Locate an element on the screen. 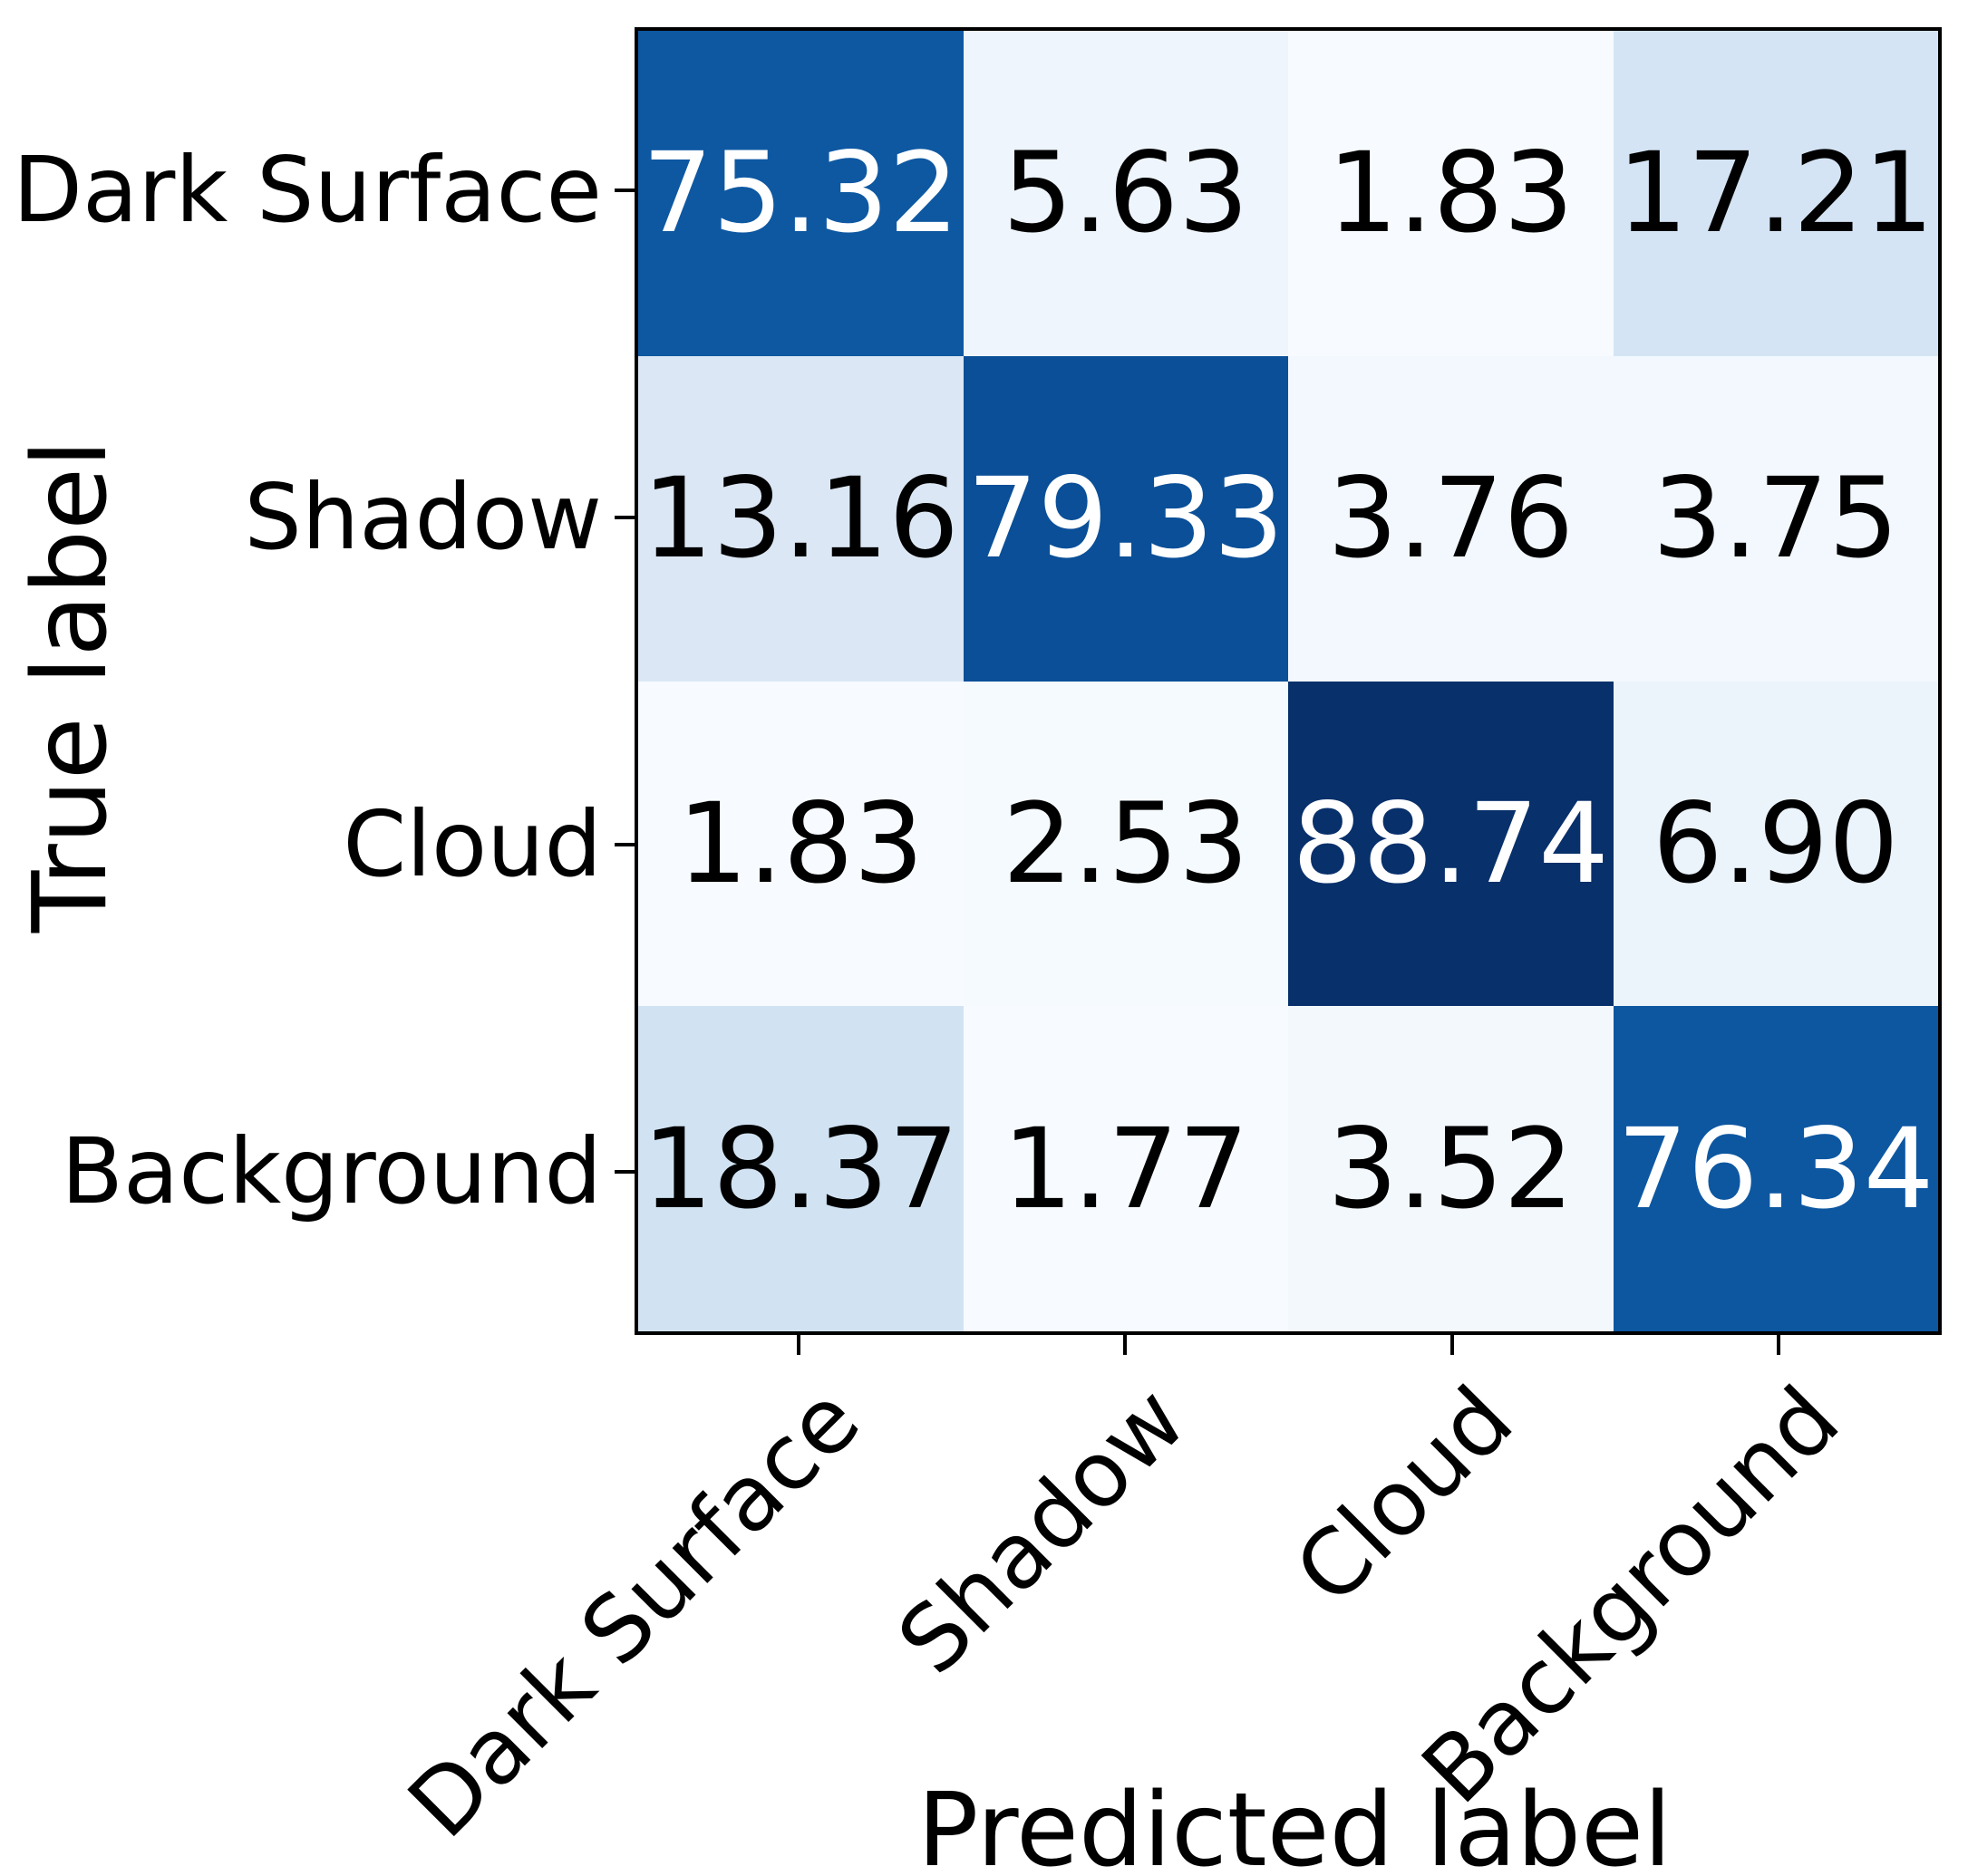  y-tick-label-cloud: Cloud is located at coordinates (472, 844).